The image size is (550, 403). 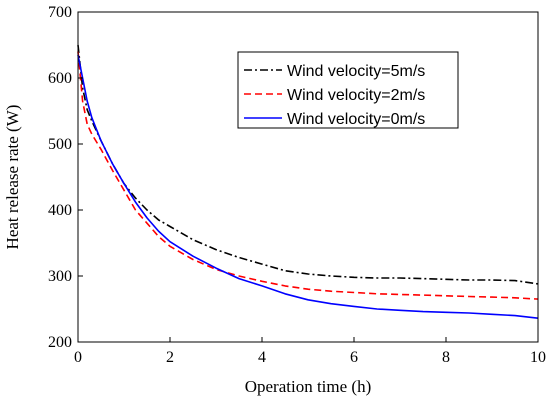 What do you see at coordinates (60, 12) in the screenshot?
I see `y-tick-label: 700` at bounding box center [60, 12].